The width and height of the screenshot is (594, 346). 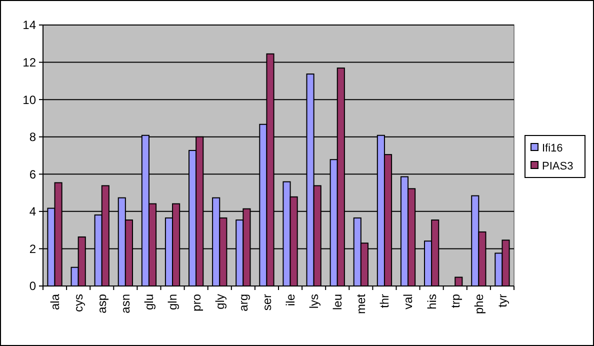 What do you see at coordinates (290, 300) in the screenshot?
I see `x-tick-label: ile` at bounding box center [290, 300].